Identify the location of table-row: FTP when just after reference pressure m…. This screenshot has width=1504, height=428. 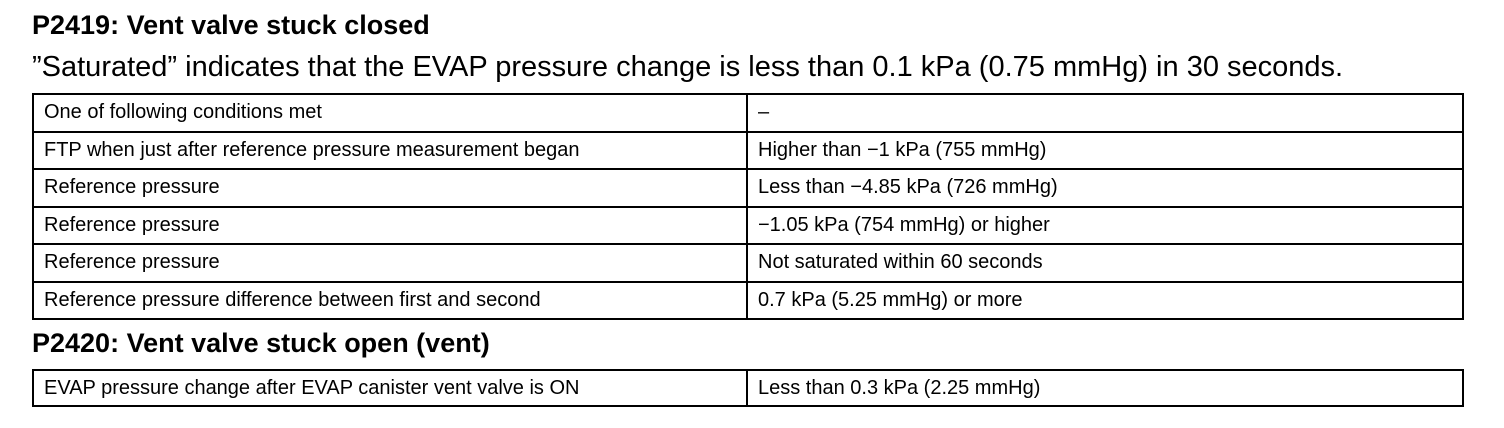
(748, 150).